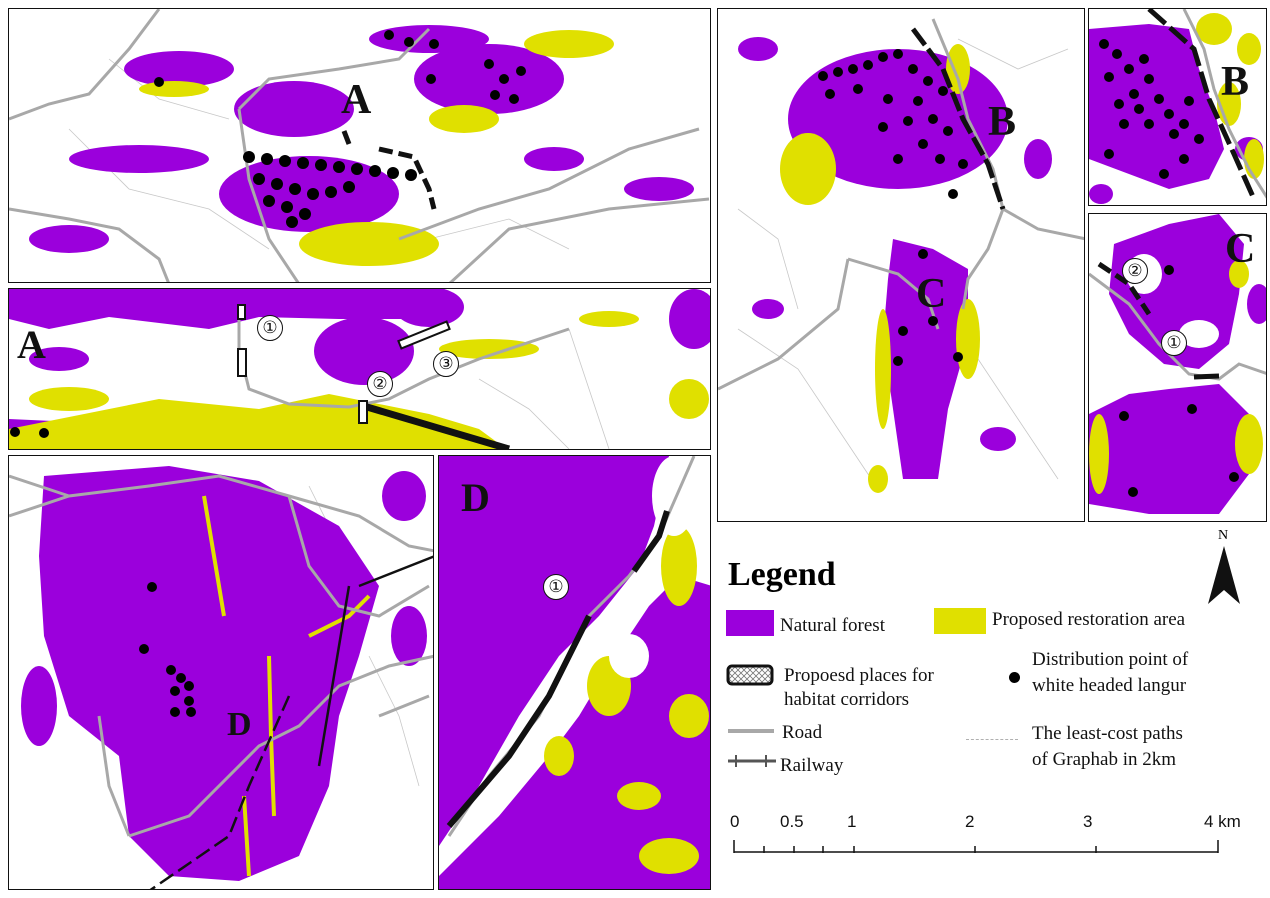  What do you see at coordinates (31, 344) in the screenshot?
I see `panel-label-a-inset: A` at bounding box center [31, 344].